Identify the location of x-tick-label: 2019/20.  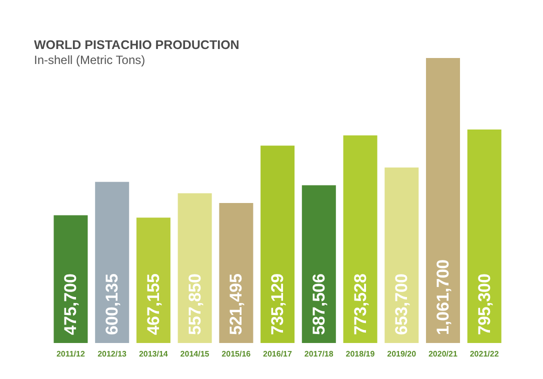
(402, 354).